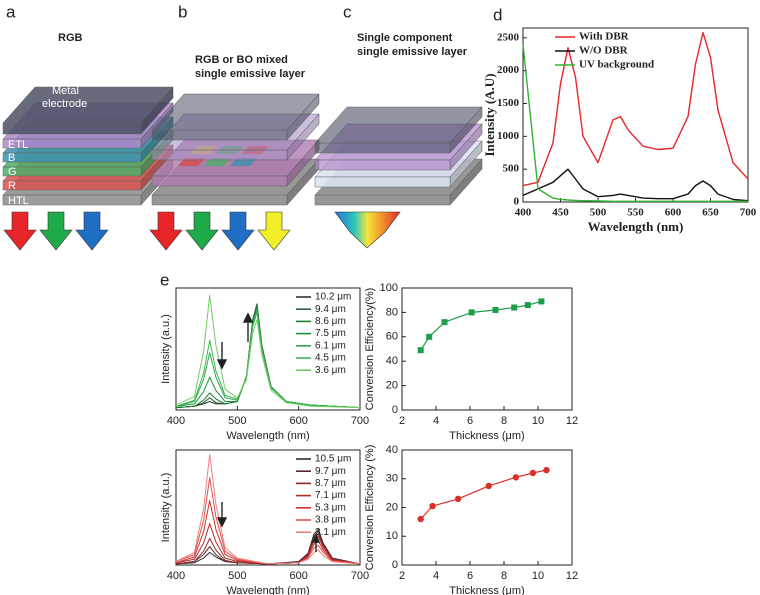 This screenshot has height=595, width=760. What do you see at coordinates (64, 104) in the screenshot?
I see `electrode-label: electrode` at bounding box center [64, 104].